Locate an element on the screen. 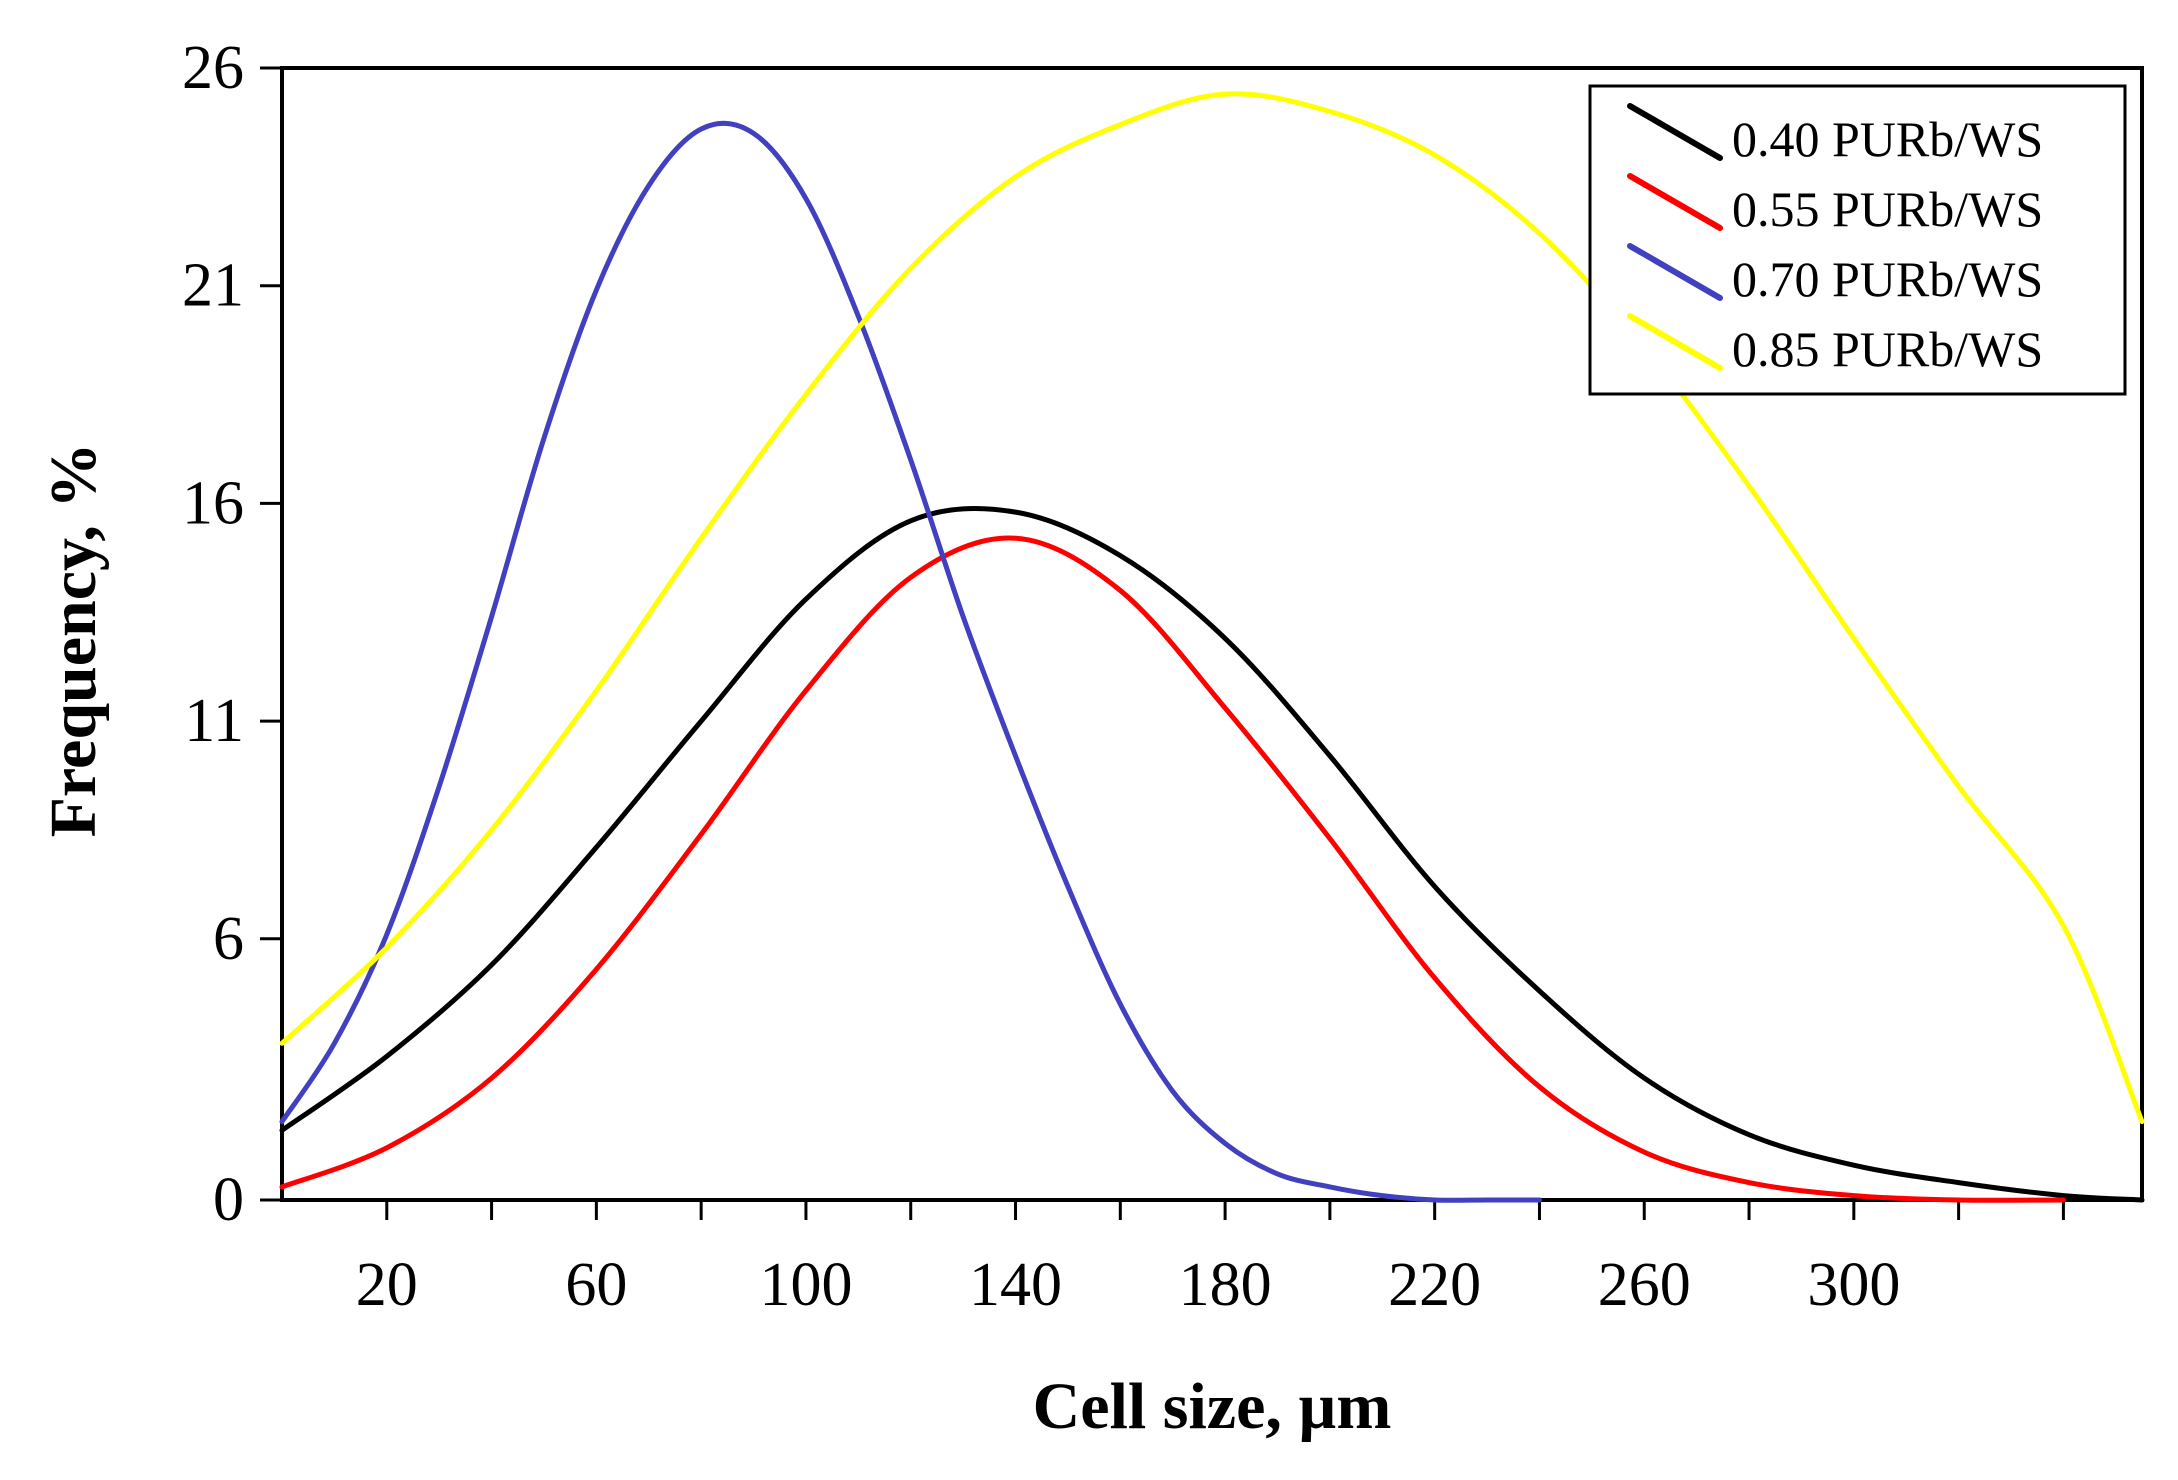  x-tick-label: 220 is located at coordinates (1434, 1285).